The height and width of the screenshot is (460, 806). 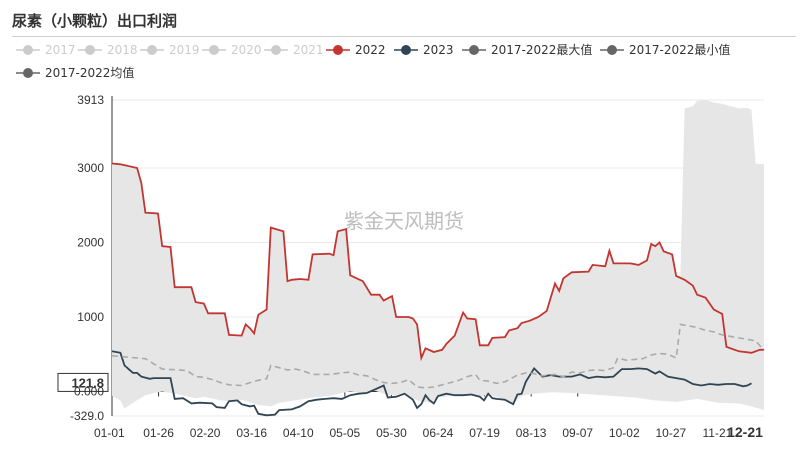 I want to click on legend-item-2022: 2022, so click(x=356, y=50).